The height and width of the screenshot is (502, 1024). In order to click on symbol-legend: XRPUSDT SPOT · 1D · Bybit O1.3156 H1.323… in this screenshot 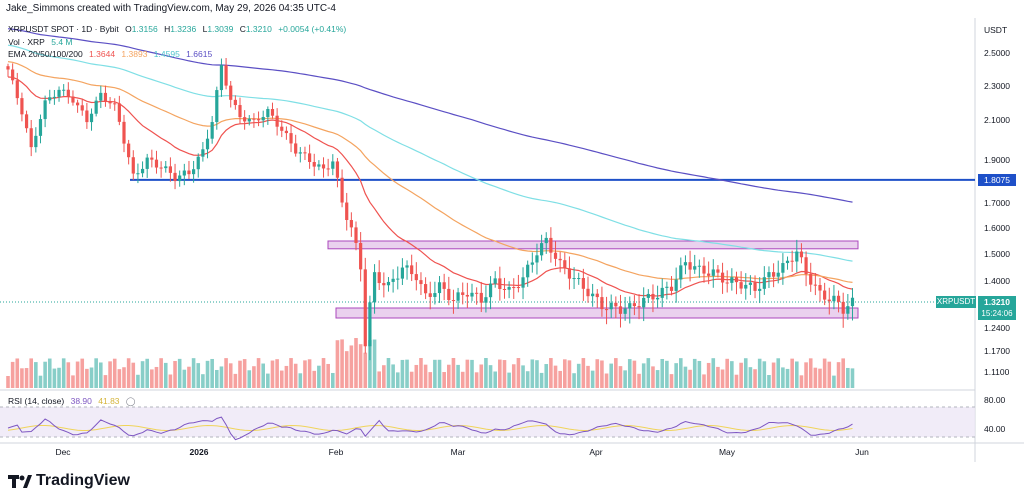, I will do `click(179, 29)`.